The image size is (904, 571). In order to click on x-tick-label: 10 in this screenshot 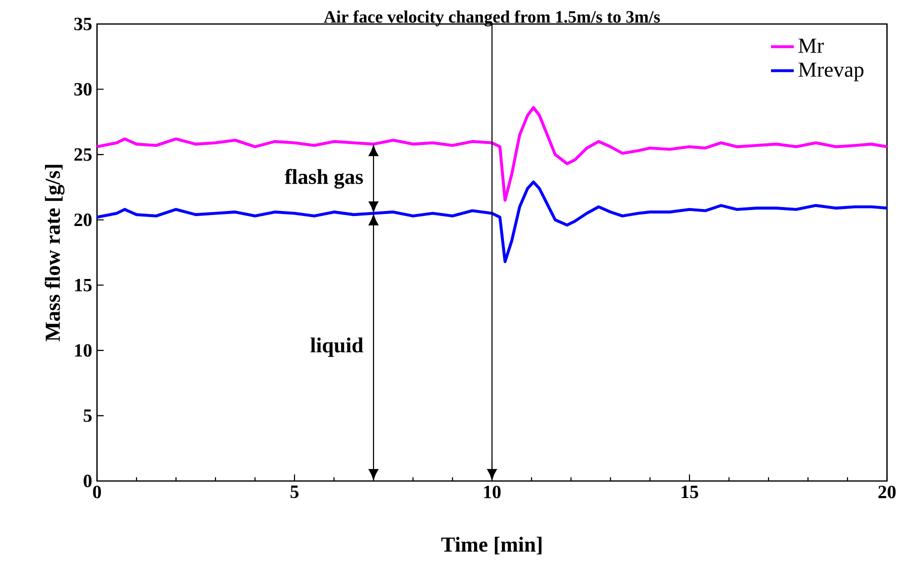, I will do `click(492, 492)`.